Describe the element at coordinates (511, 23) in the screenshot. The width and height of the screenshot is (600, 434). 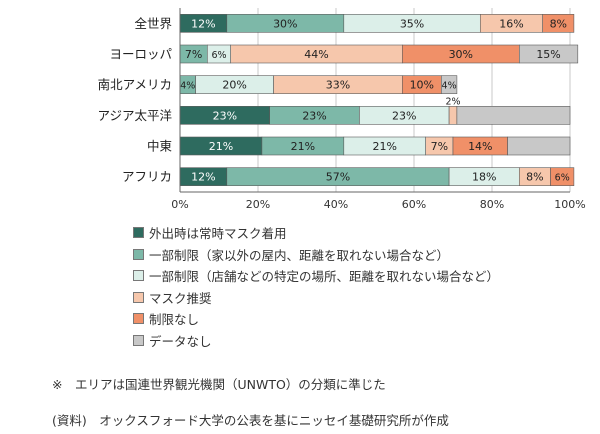
I see `data-label: 16%` at that location.